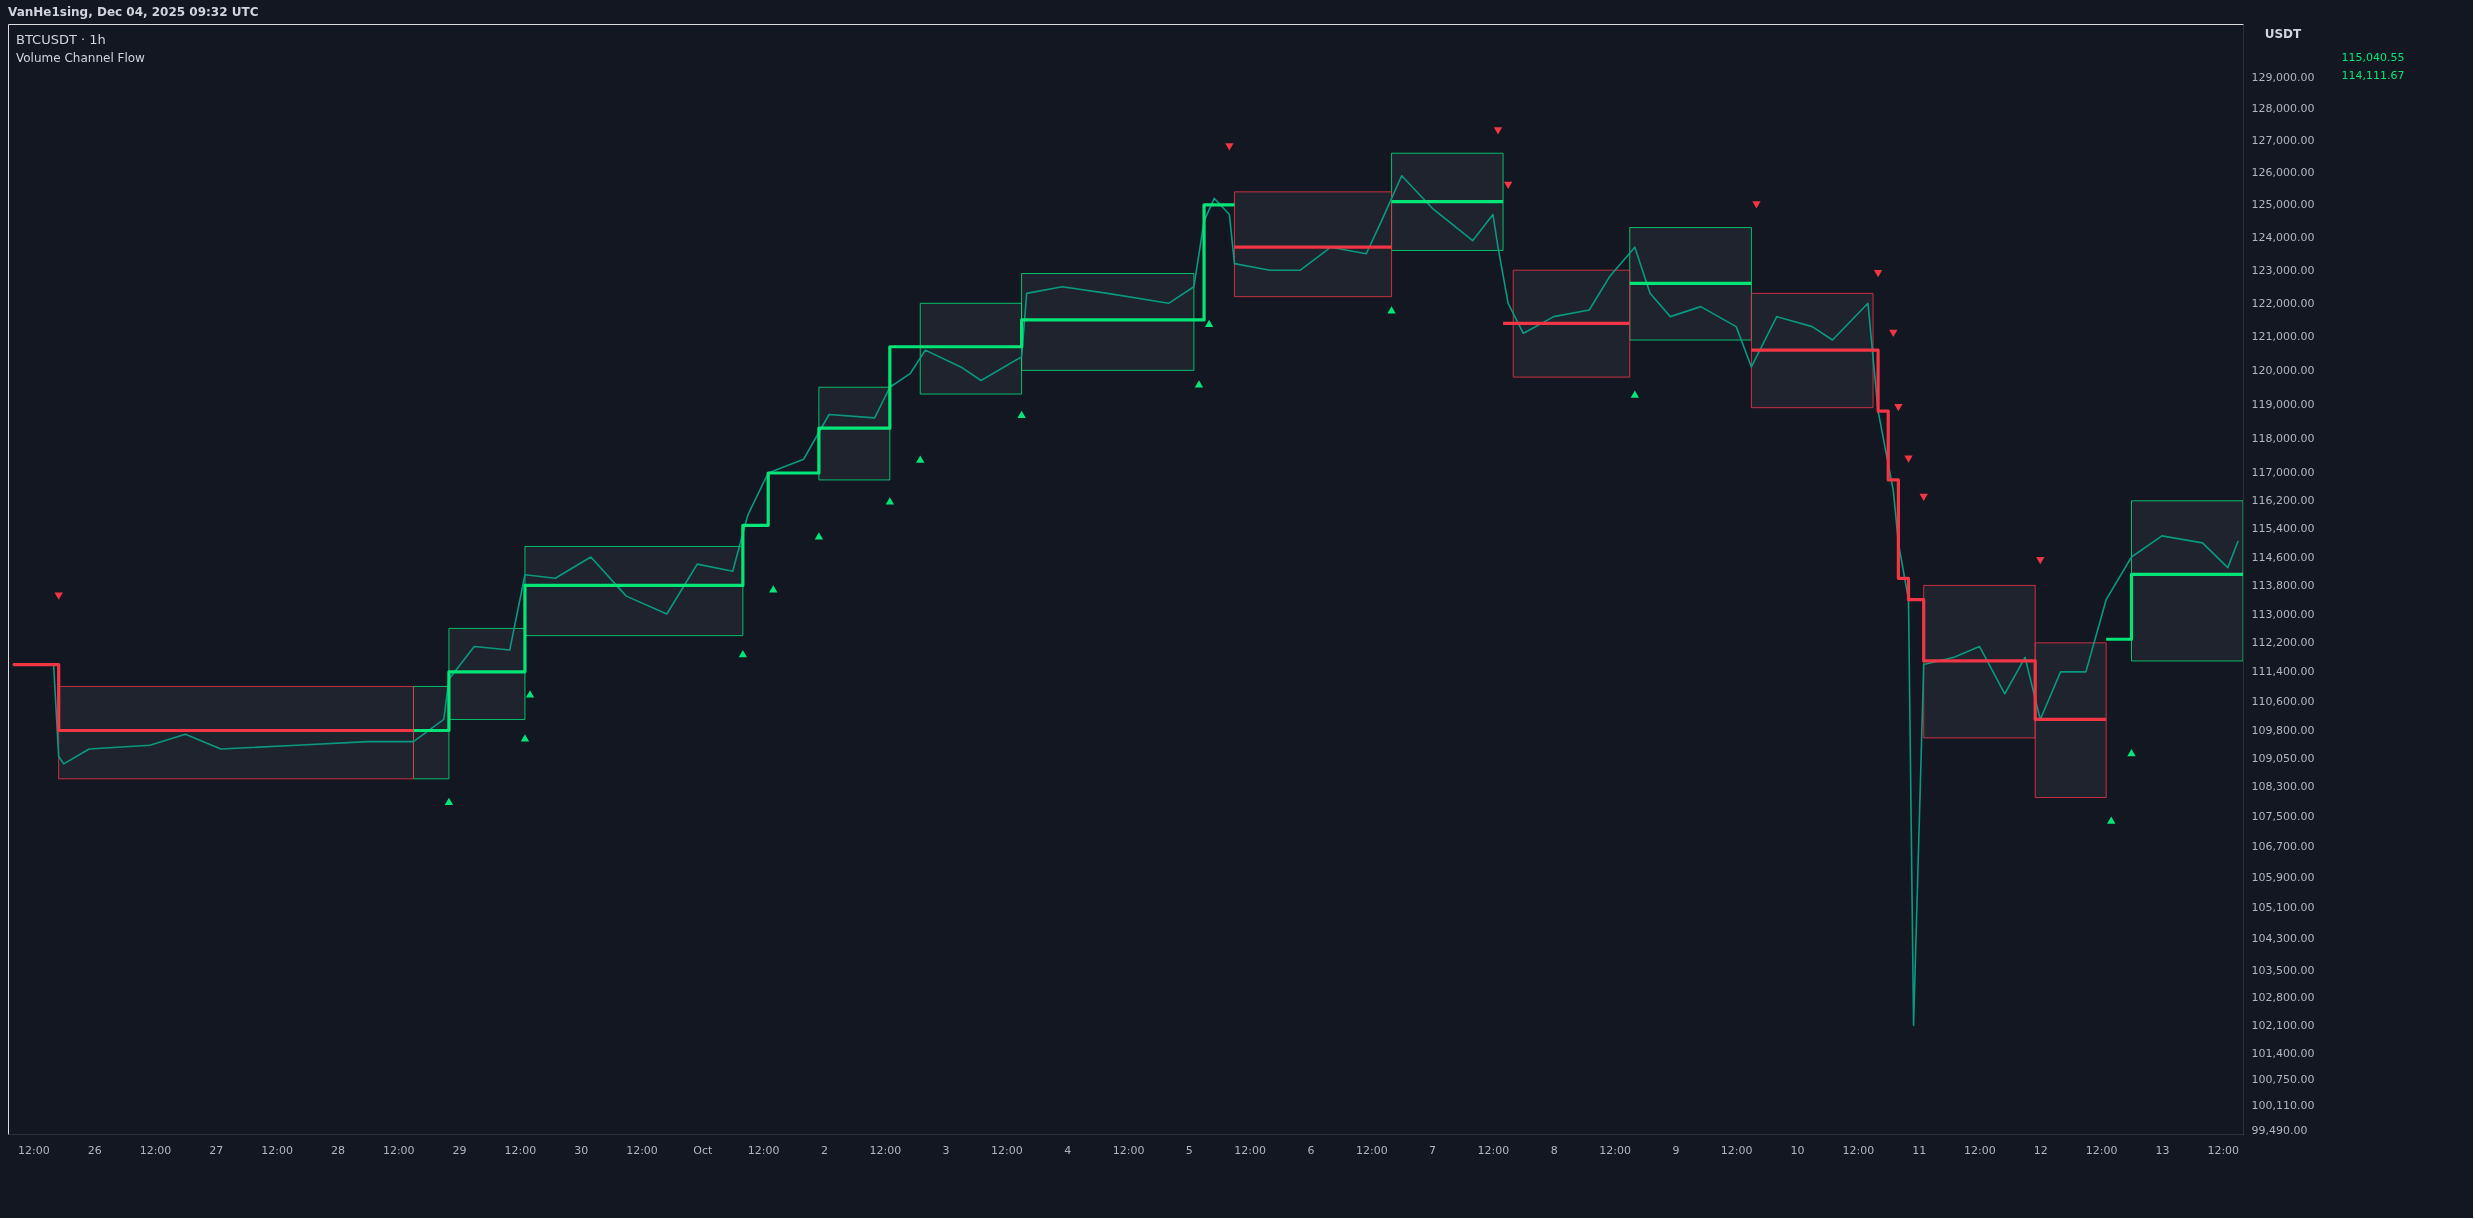 This screenshot has width=2475, height=1220. Describe the element at coordinates (824, 1150) in the screenshot. I see `x-tick-label: 2` at that location.